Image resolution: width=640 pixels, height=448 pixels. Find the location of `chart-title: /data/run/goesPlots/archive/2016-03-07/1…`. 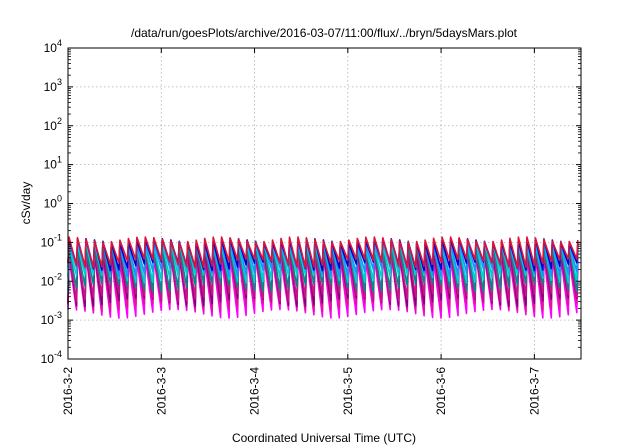

chart-title: /data/run/goesPlots/archive/2016-03-07/1… is located at coordinates (324, 33).